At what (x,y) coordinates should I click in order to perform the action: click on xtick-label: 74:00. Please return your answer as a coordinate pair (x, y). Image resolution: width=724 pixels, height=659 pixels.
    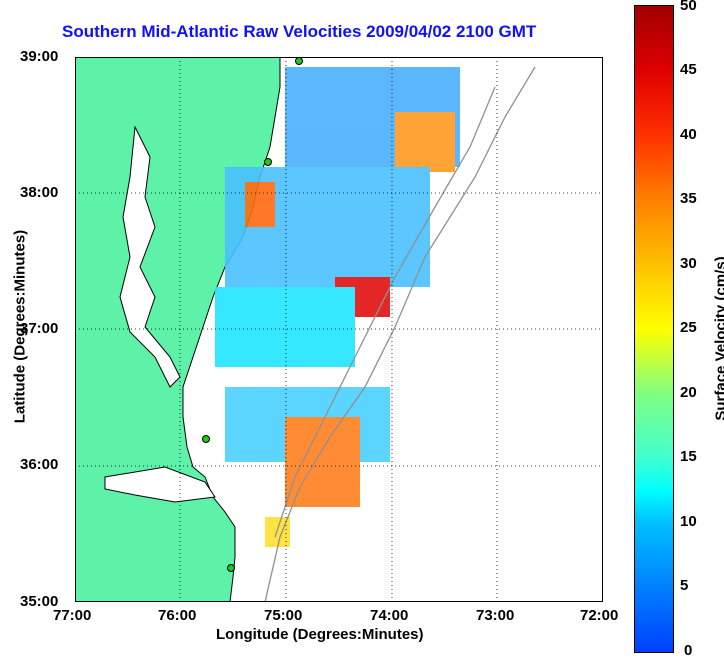
    Looking at the image, I should click on (389, 615).